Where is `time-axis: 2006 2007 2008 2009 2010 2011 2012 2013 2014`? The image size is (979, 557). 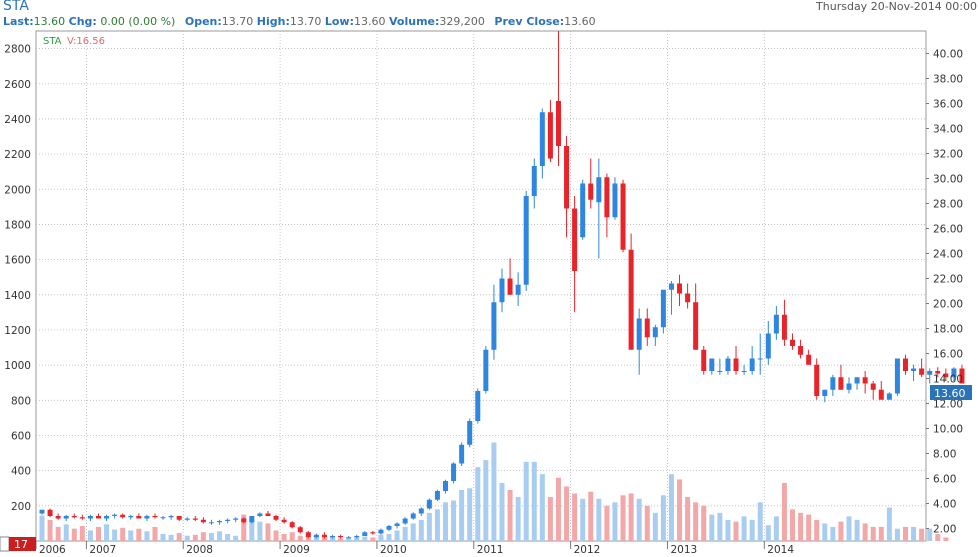
time-axis: 2006 2007 2008 2009 2010 2011 2012 2013 2014 is located at coordinates (414, 548).